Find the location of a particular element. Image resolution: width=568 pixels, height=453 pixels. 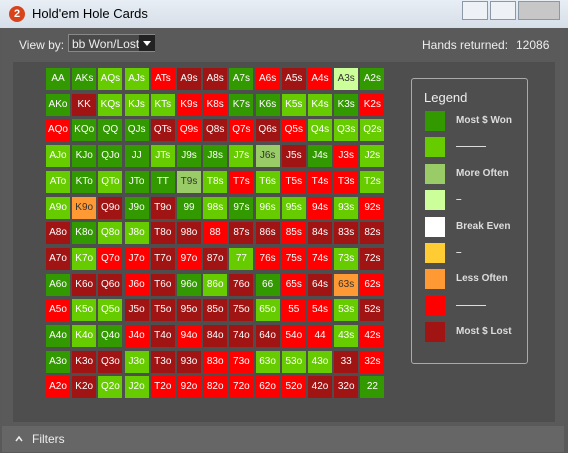

hand-cell: 62o is located at coordinates (267, 387).